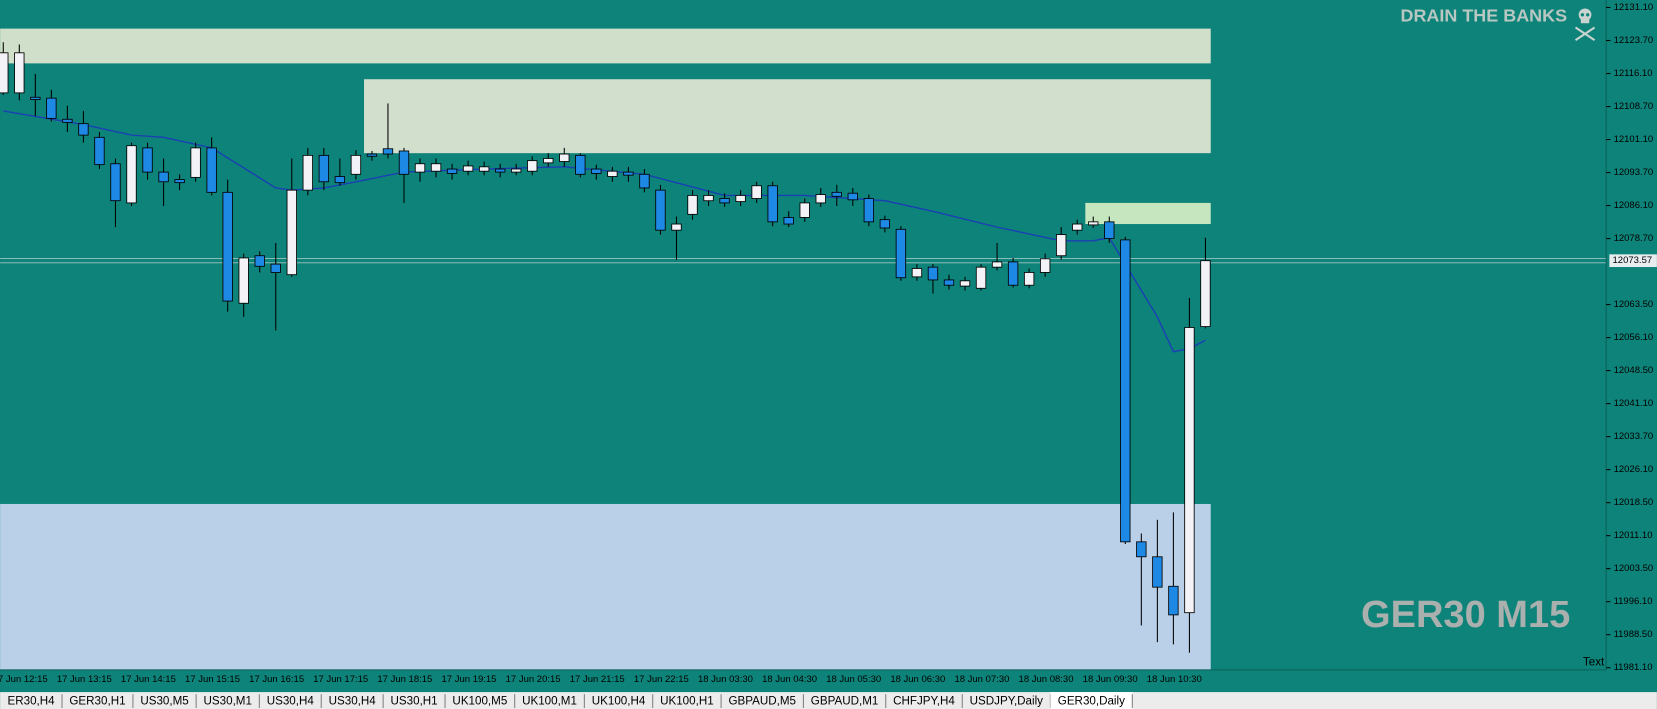 Image resolution: width=1657 pixels, height=709 pixels. What do you see at coordinates (924, 701) in the screenshot?
I see `tab: CHFJPY,H4` at bounding box center [924, 701].